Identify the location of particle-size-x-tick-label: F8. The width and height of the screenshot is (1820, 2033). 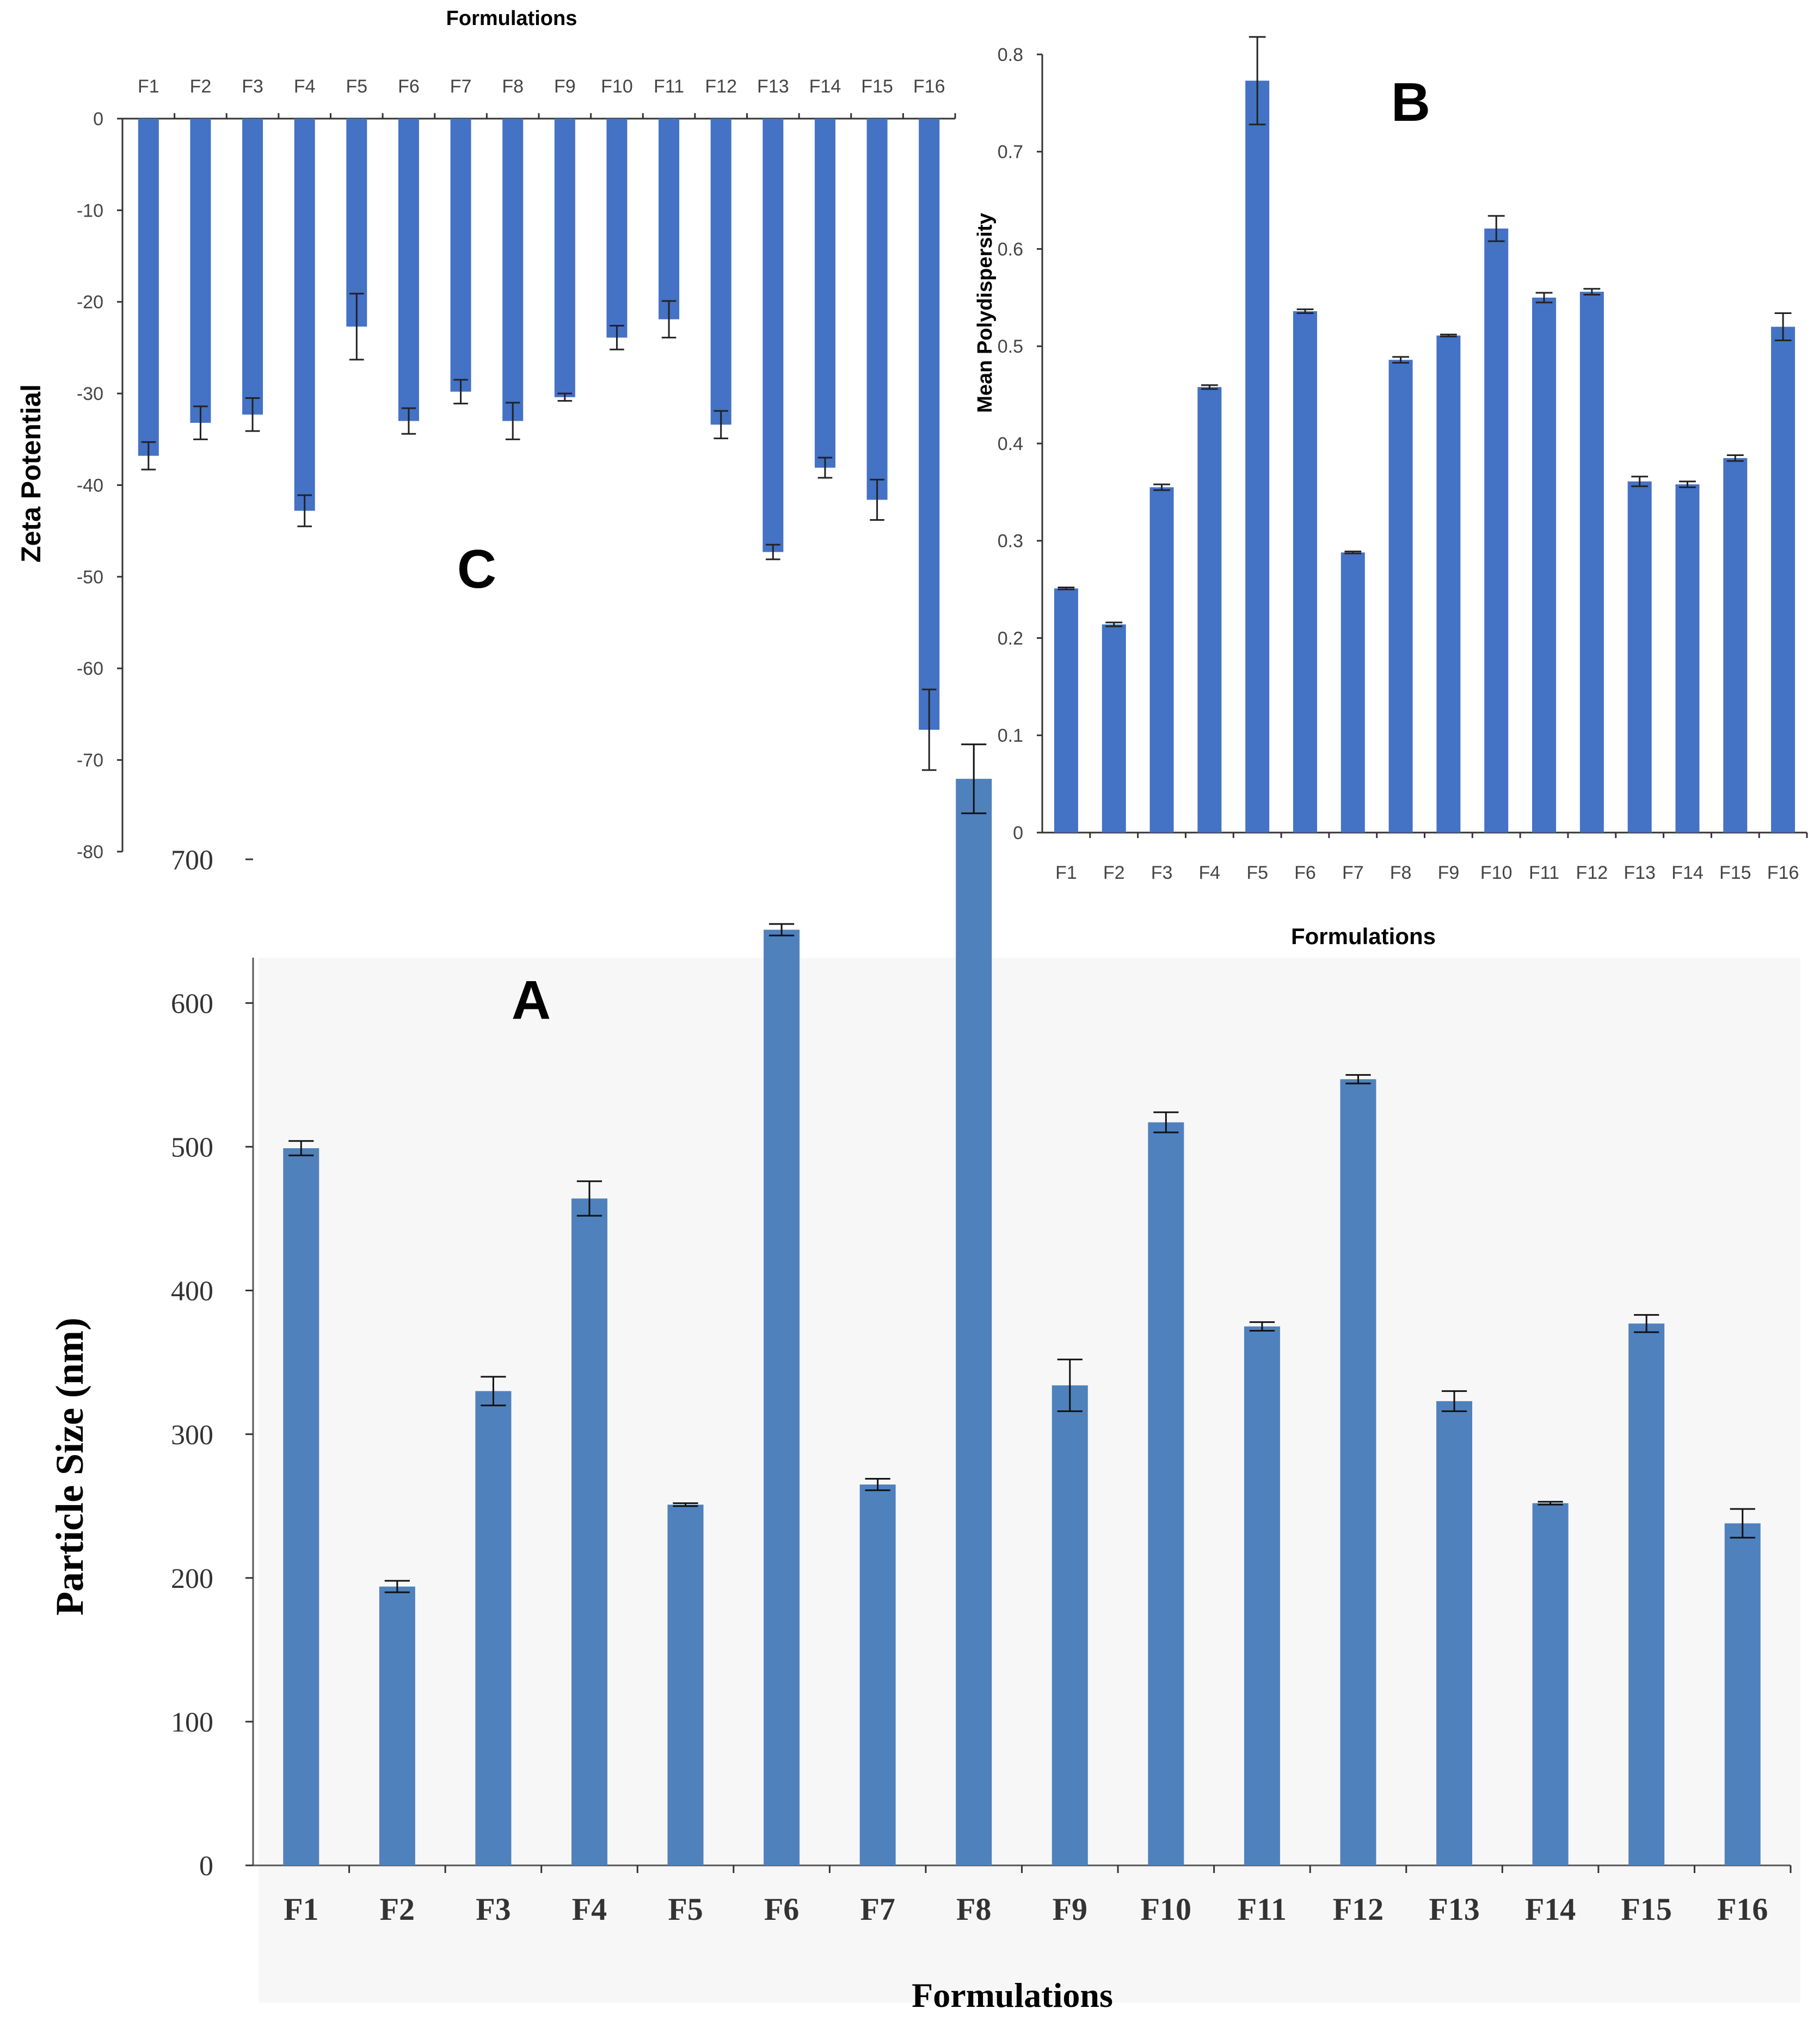
(974, 1909).